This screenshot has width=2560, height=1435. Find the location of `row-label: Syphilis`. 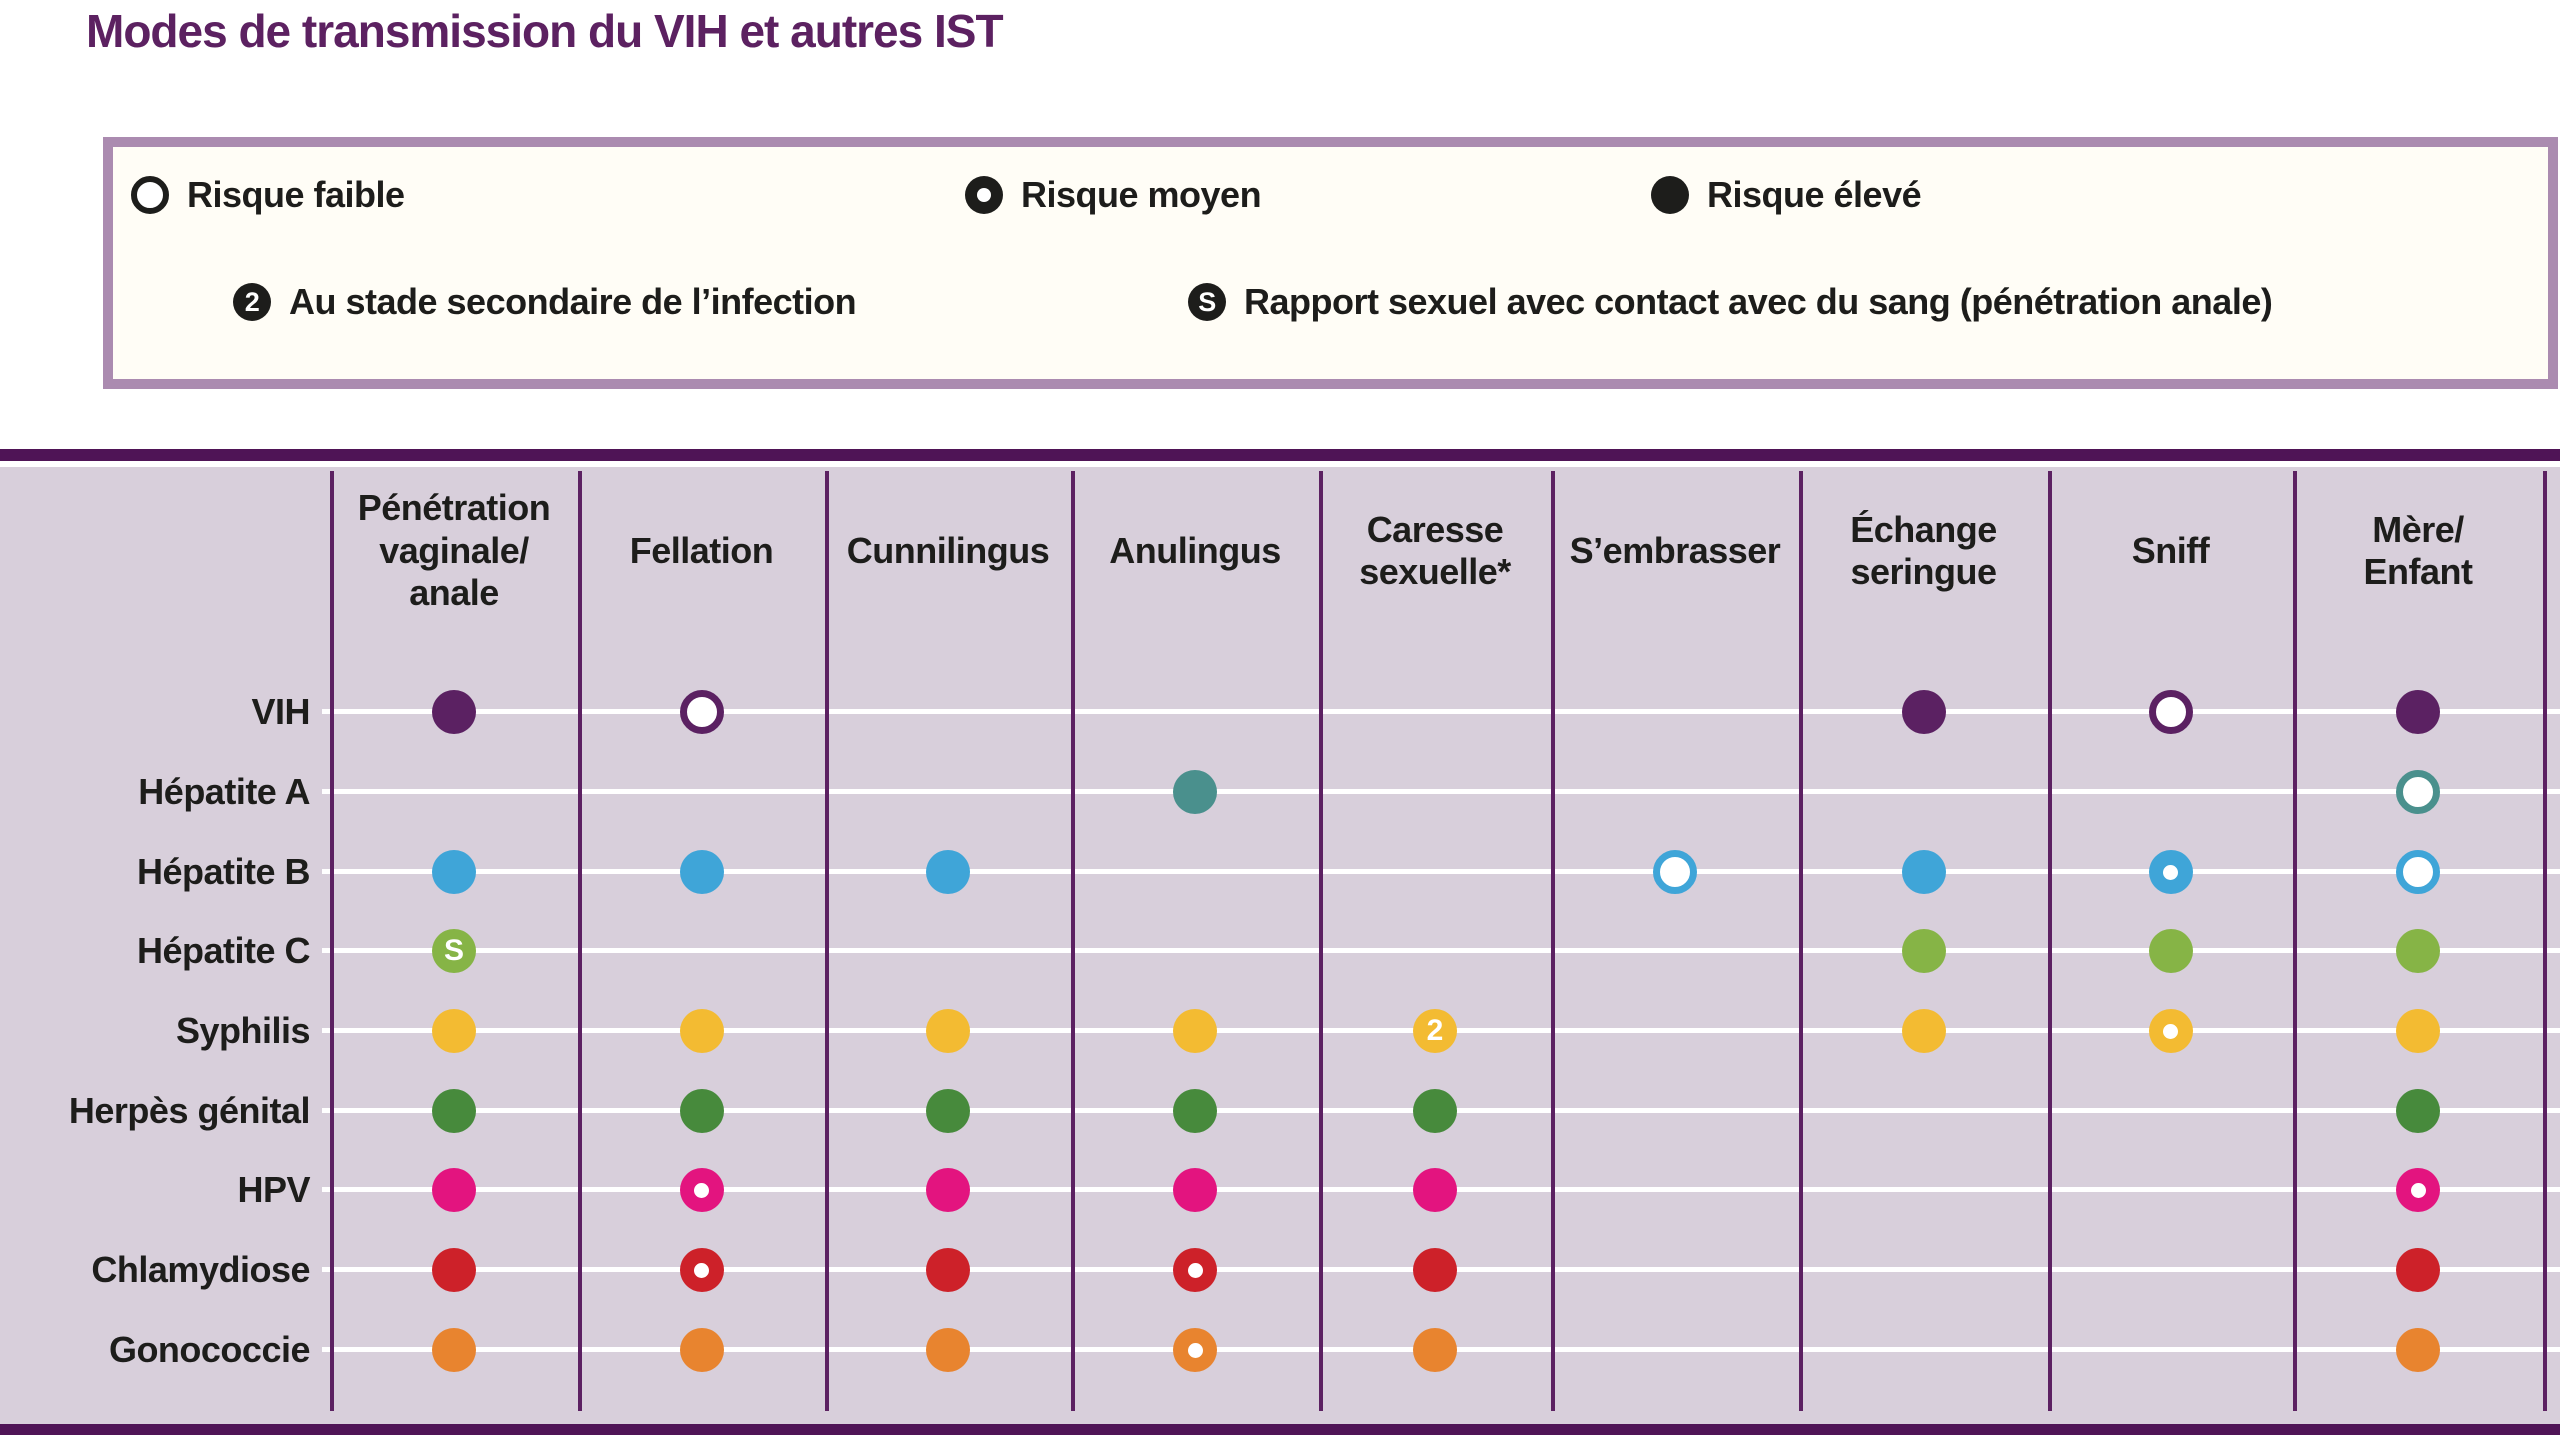

row-label: Syphilis is located at coordinates (243, 1030).